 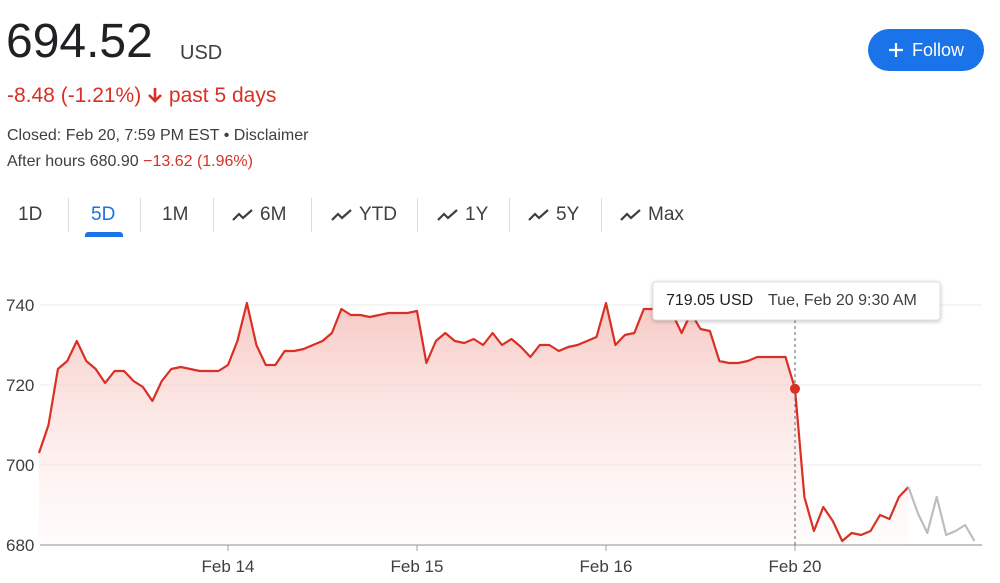 What do you see at coordinates (941, 514) in the screenshot?
I see `price-line` at bounding box center [941, 514].